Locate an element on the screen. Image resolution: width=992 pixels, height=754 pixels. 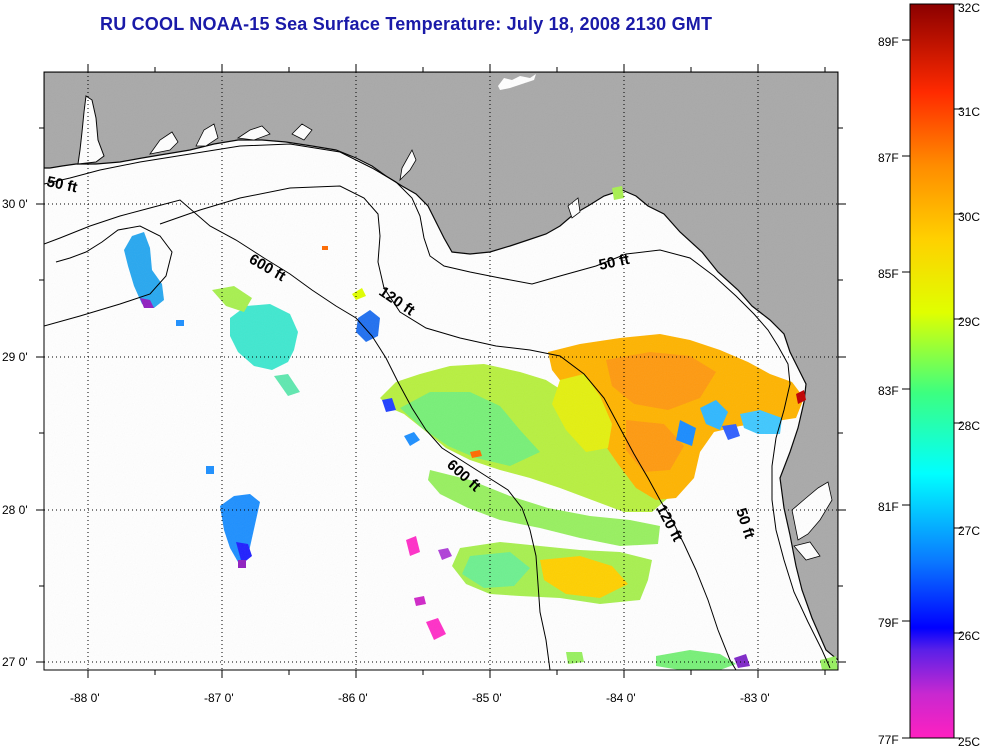
lon-label-86: -86 0' is located at coordinates (353, 698).